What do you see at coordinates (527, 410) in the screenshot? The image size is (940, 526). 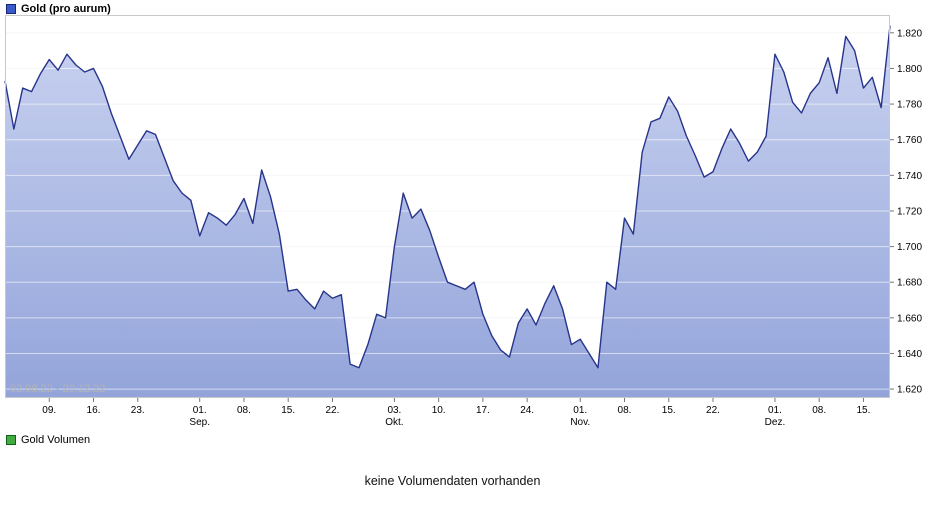 I see `svg-text: 24.` at bounding box center [527, 410].